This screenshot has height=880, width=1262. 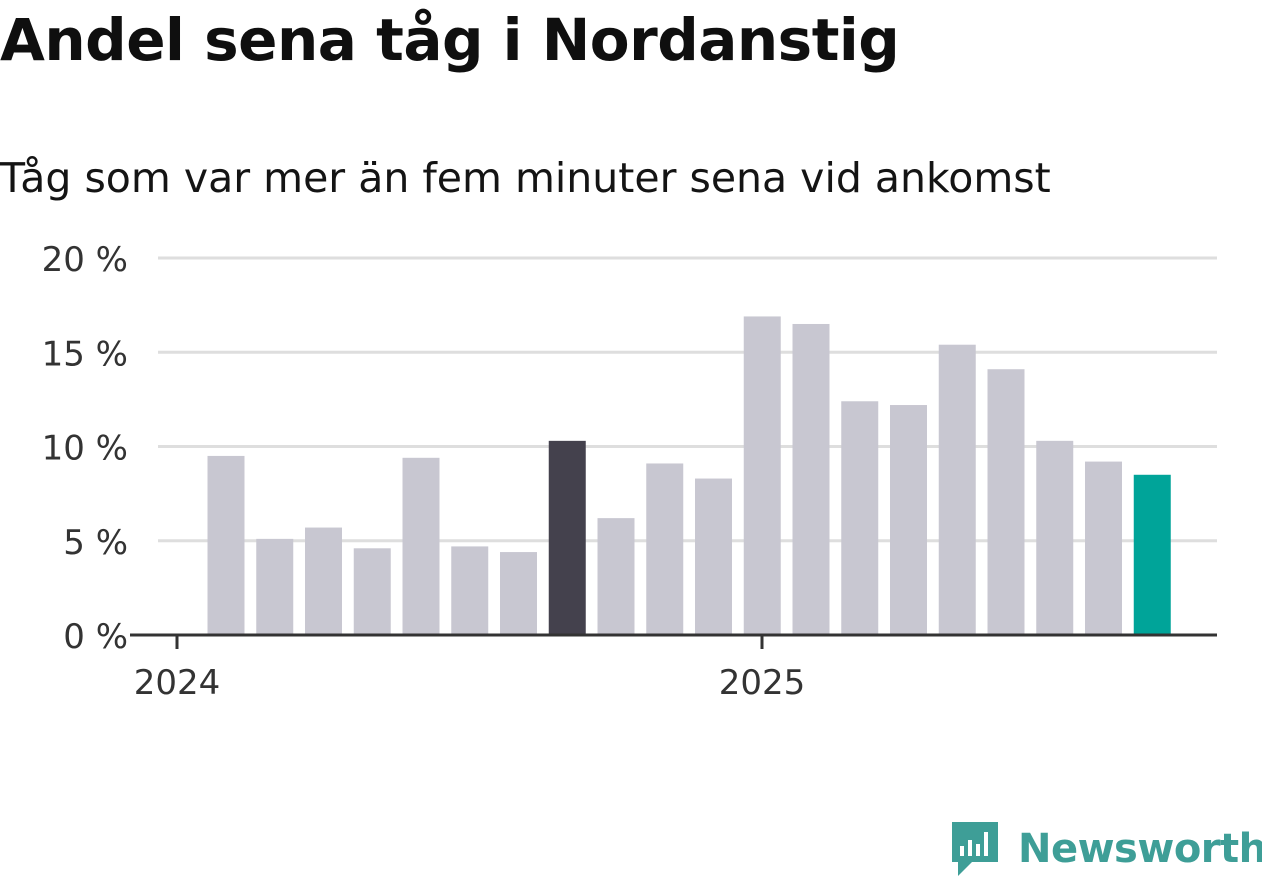 What do you see at coordinates (95, 637) in the screenshot?
I see `y-tick-label: 0 %` at bounding box center [95, 637].